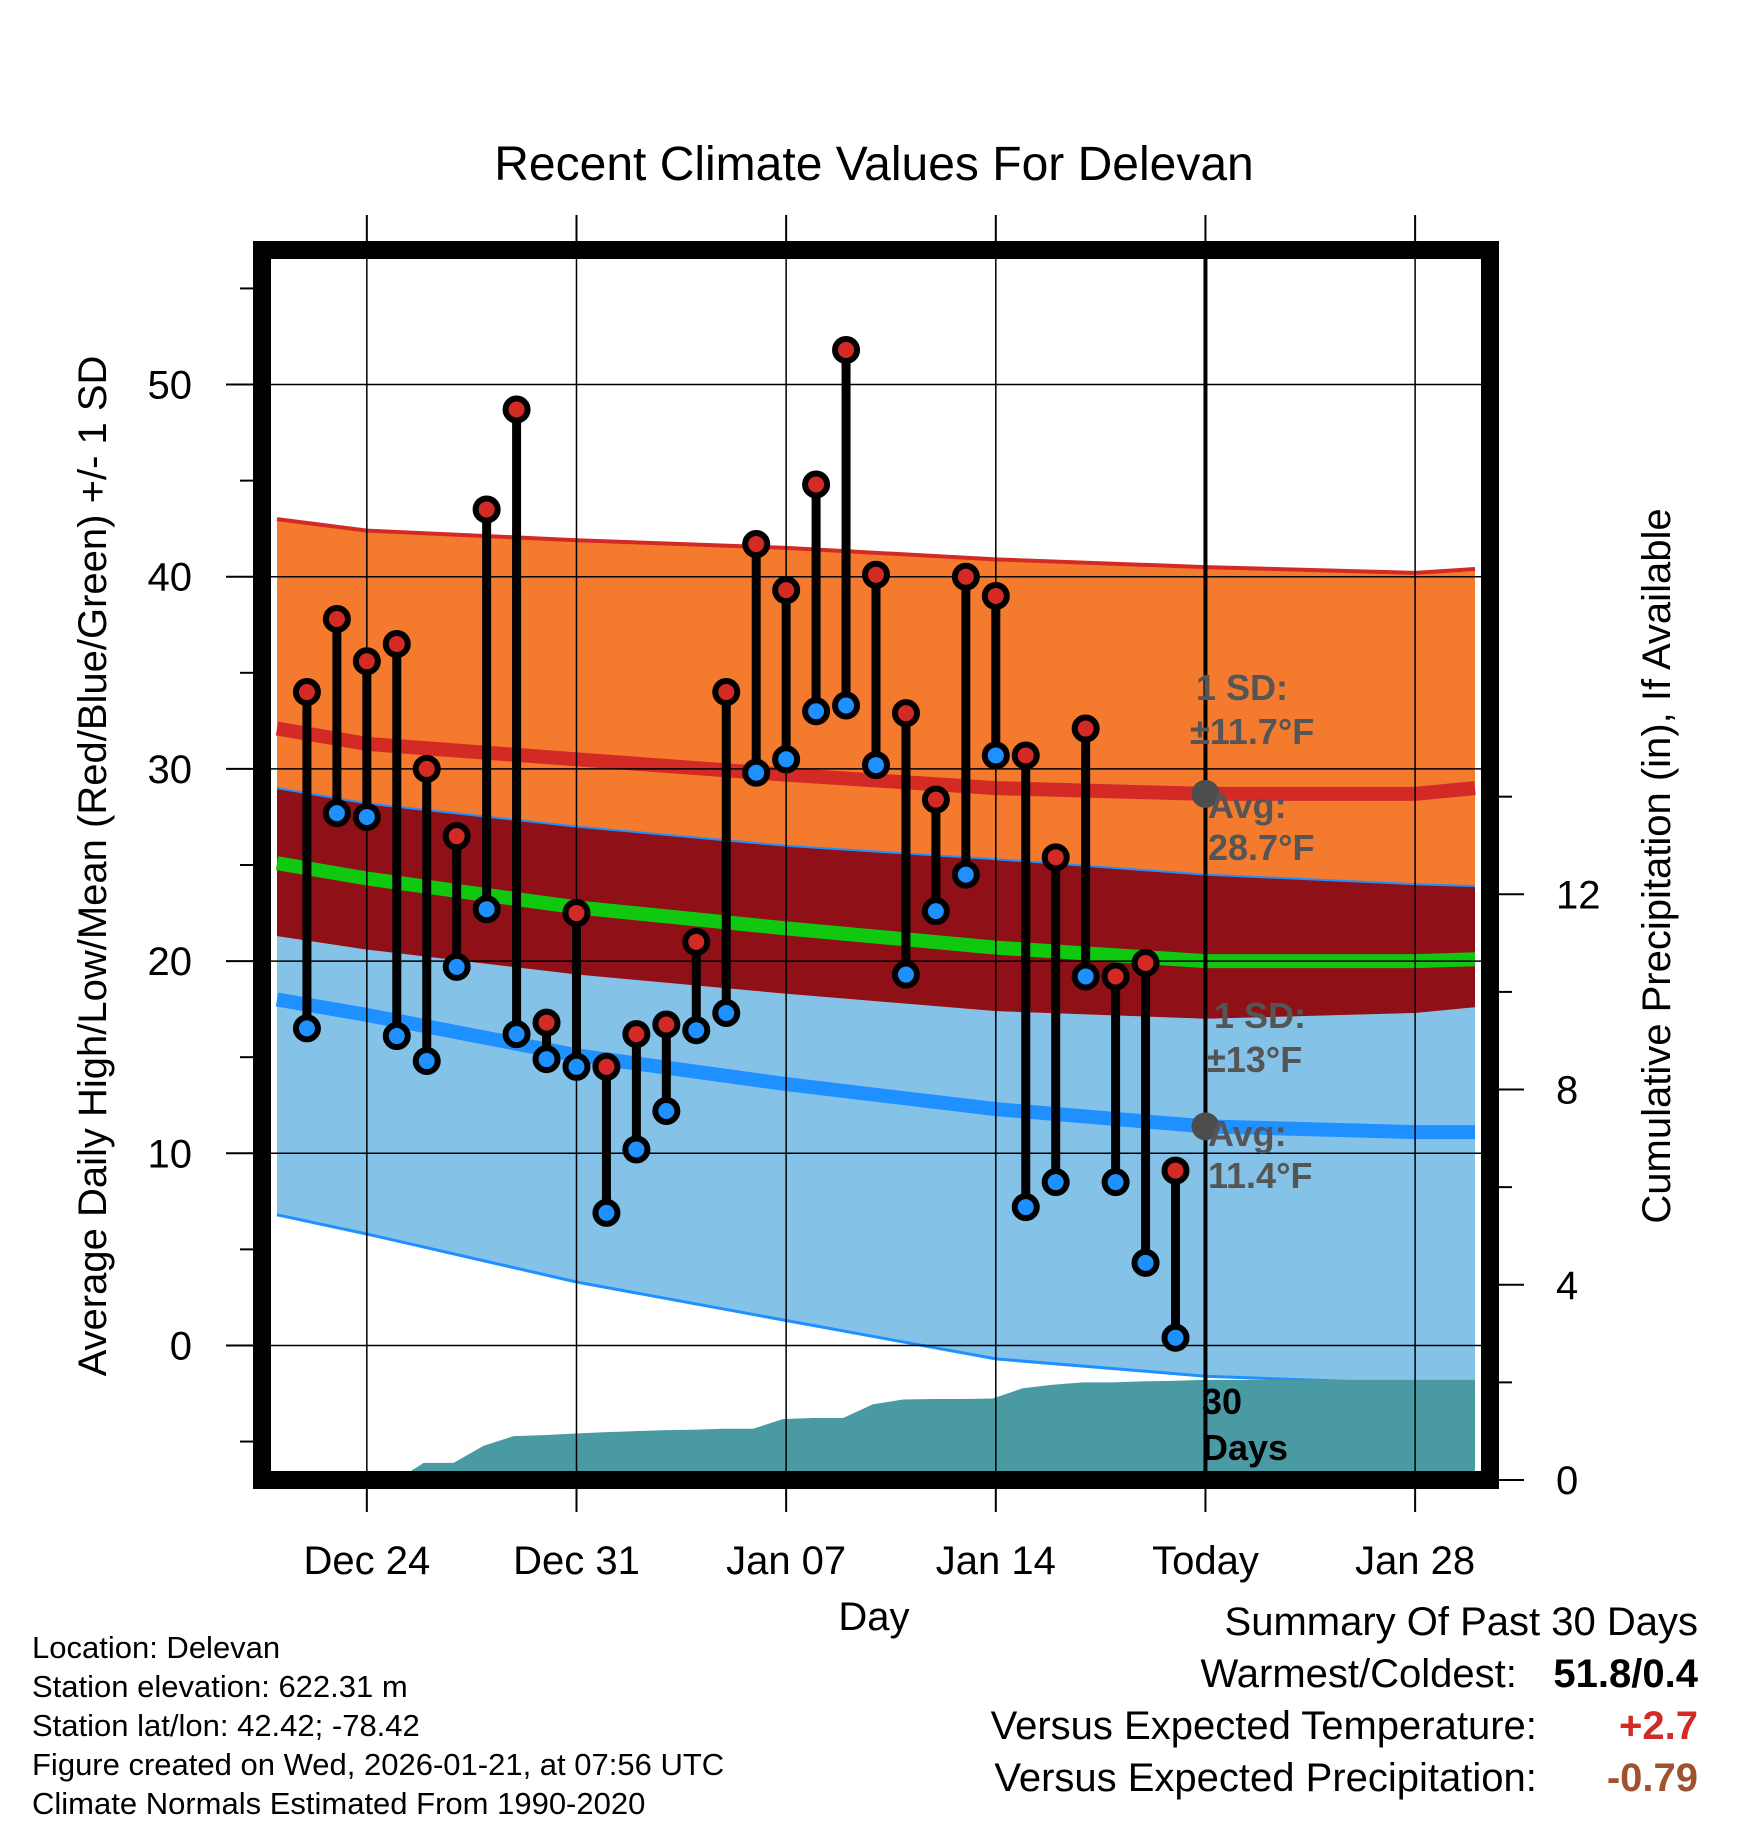 The height and width of the screenshot is (1828, 1748). Describe the element at coordinates (876, 1429) in the screenshot. I see `precip-area` at that location.